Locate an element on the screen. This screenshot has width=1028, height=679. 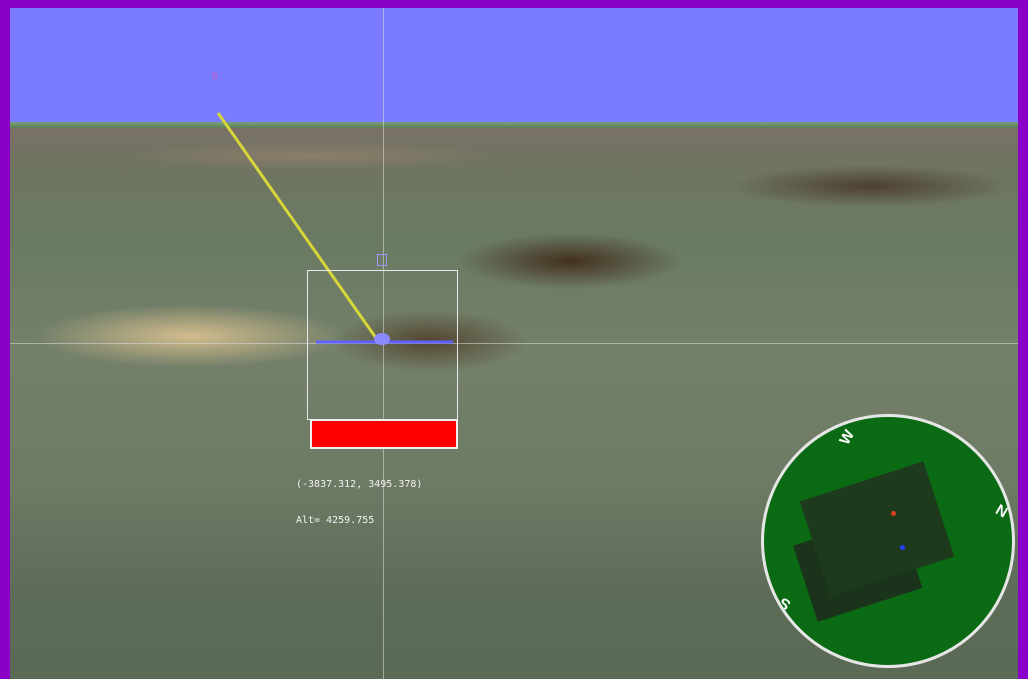
far-marker-label: B is located at coordinates (215, 77).